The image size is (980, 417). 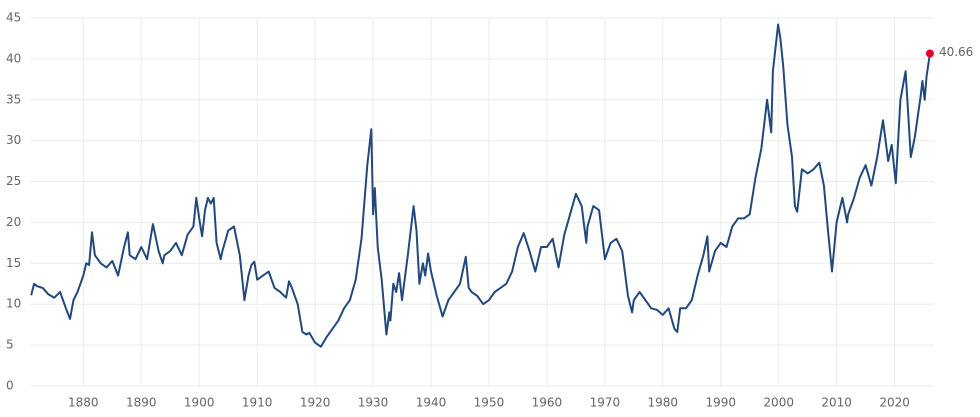 What do you see at coordinates (83, 403) in the screenshot?
I see `x-tick-label: 1880` at bounding box center [83, 403].